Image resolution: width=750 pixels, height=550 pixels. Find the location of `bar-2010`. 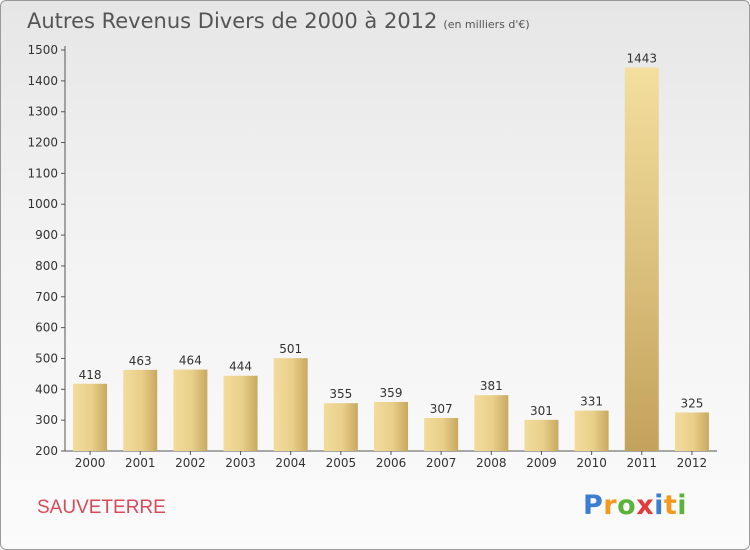

bar-2010 is located at coordinates (591, 430).